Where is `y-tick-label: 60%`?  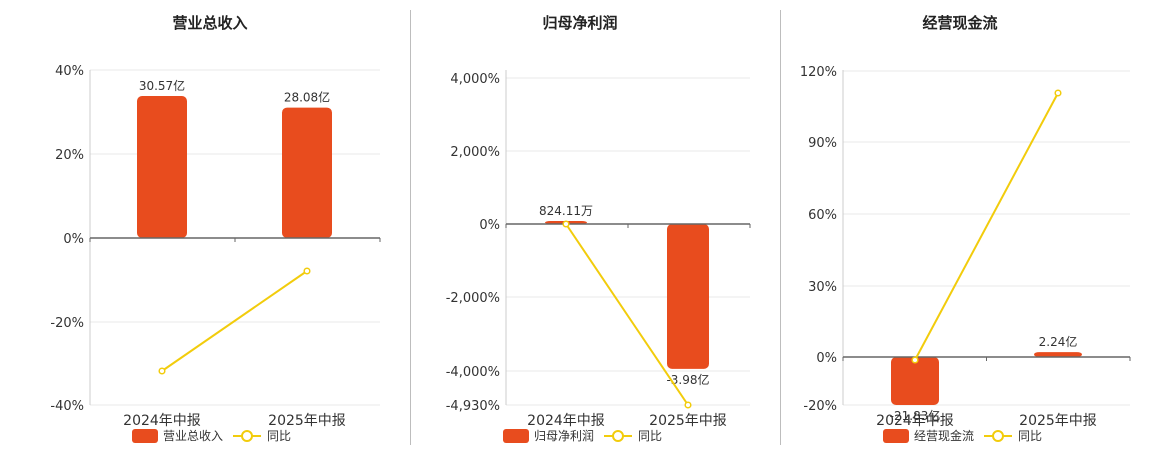
y-tick-label: 60% is located at coordinates (822, 215).